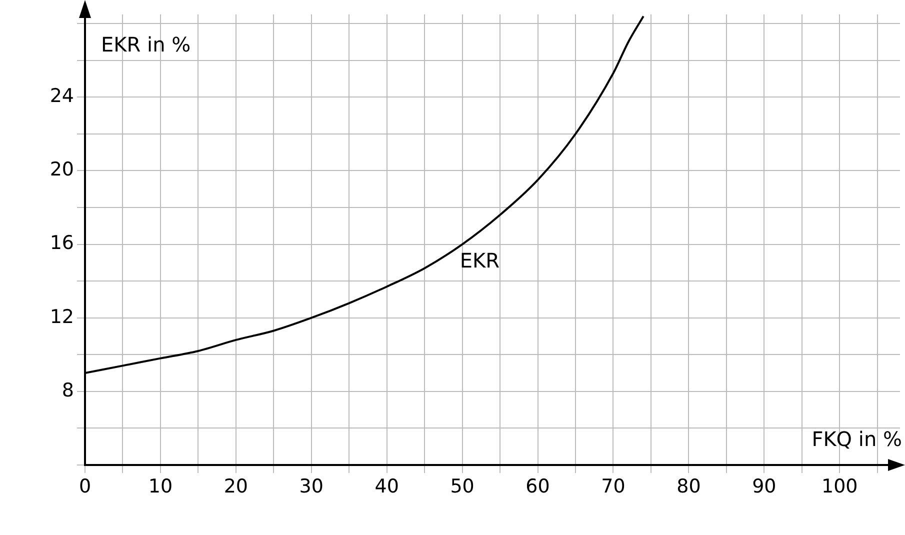 This screenshot has height=535, width=905. Describe the element at coordinates (839, 486) in the screenshot. I see `x-tick-label: 100` at that location.